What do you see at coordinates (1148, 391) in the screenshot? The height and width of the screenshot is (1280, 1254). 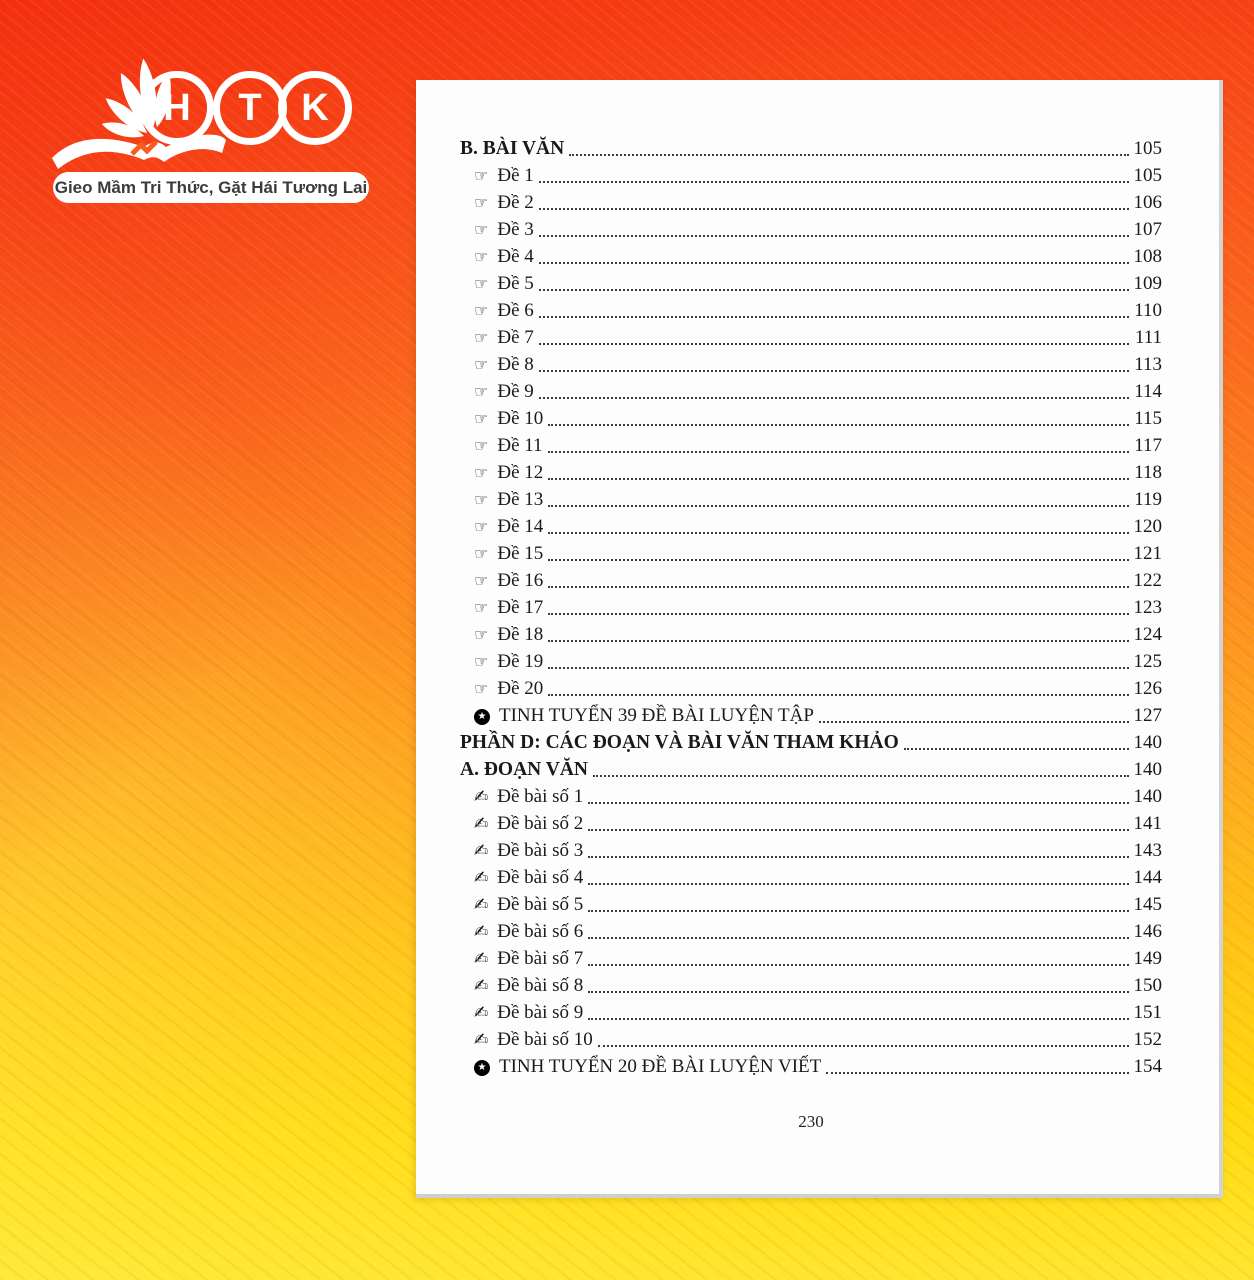 I see `toc-page-number: 114` at bounding box center [1148, 391].